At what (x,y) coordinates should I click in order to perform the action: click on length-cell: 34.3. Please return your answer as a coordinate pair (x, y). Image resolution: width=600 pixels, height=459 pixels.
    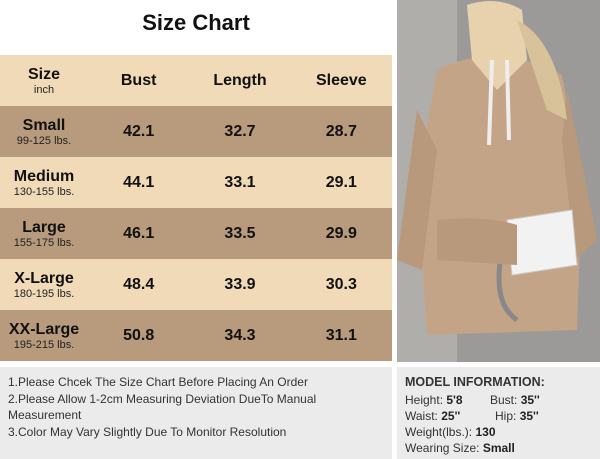
    Looking at the image, I should click on (240, 335).